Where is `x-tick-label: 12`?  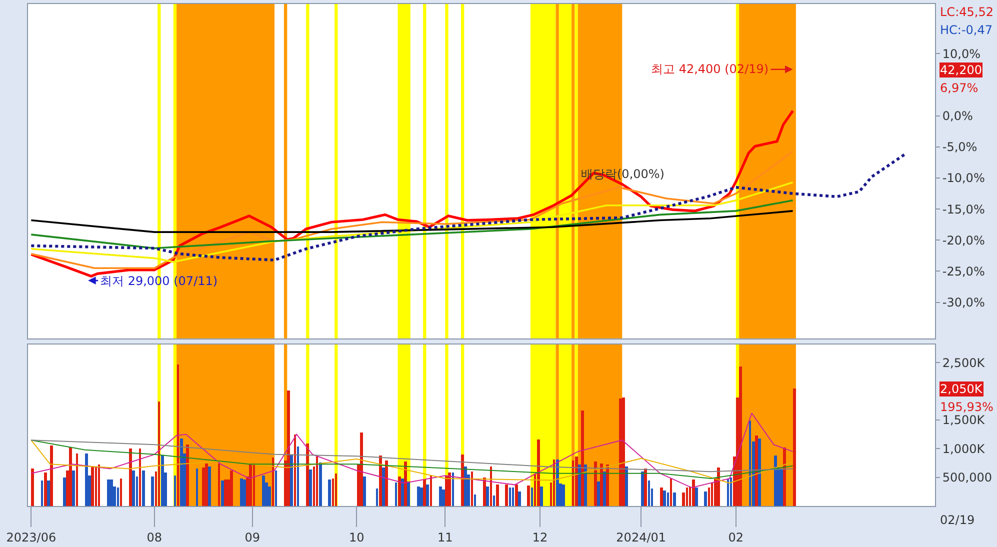
x-tick-label: 12 is located at coordinates (540, 537).